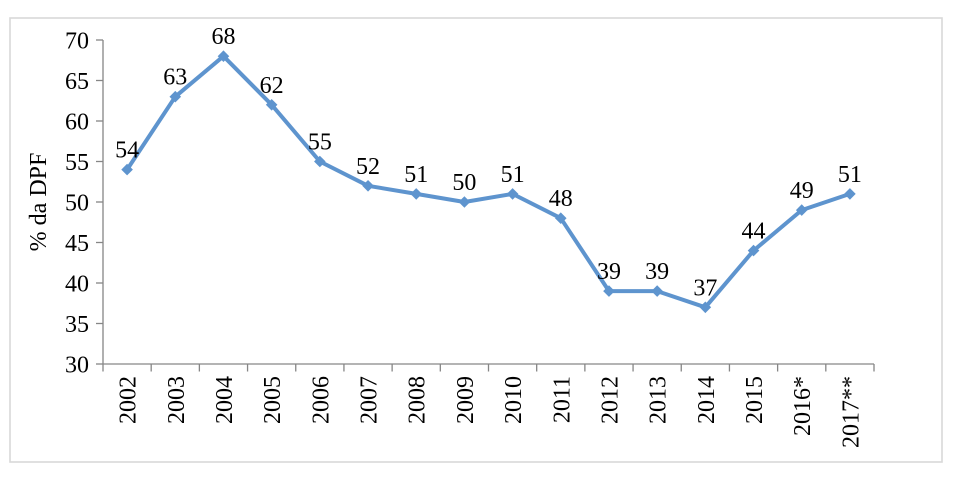  I want to click on y-axis-tick-label: 45, so click(77, 244).